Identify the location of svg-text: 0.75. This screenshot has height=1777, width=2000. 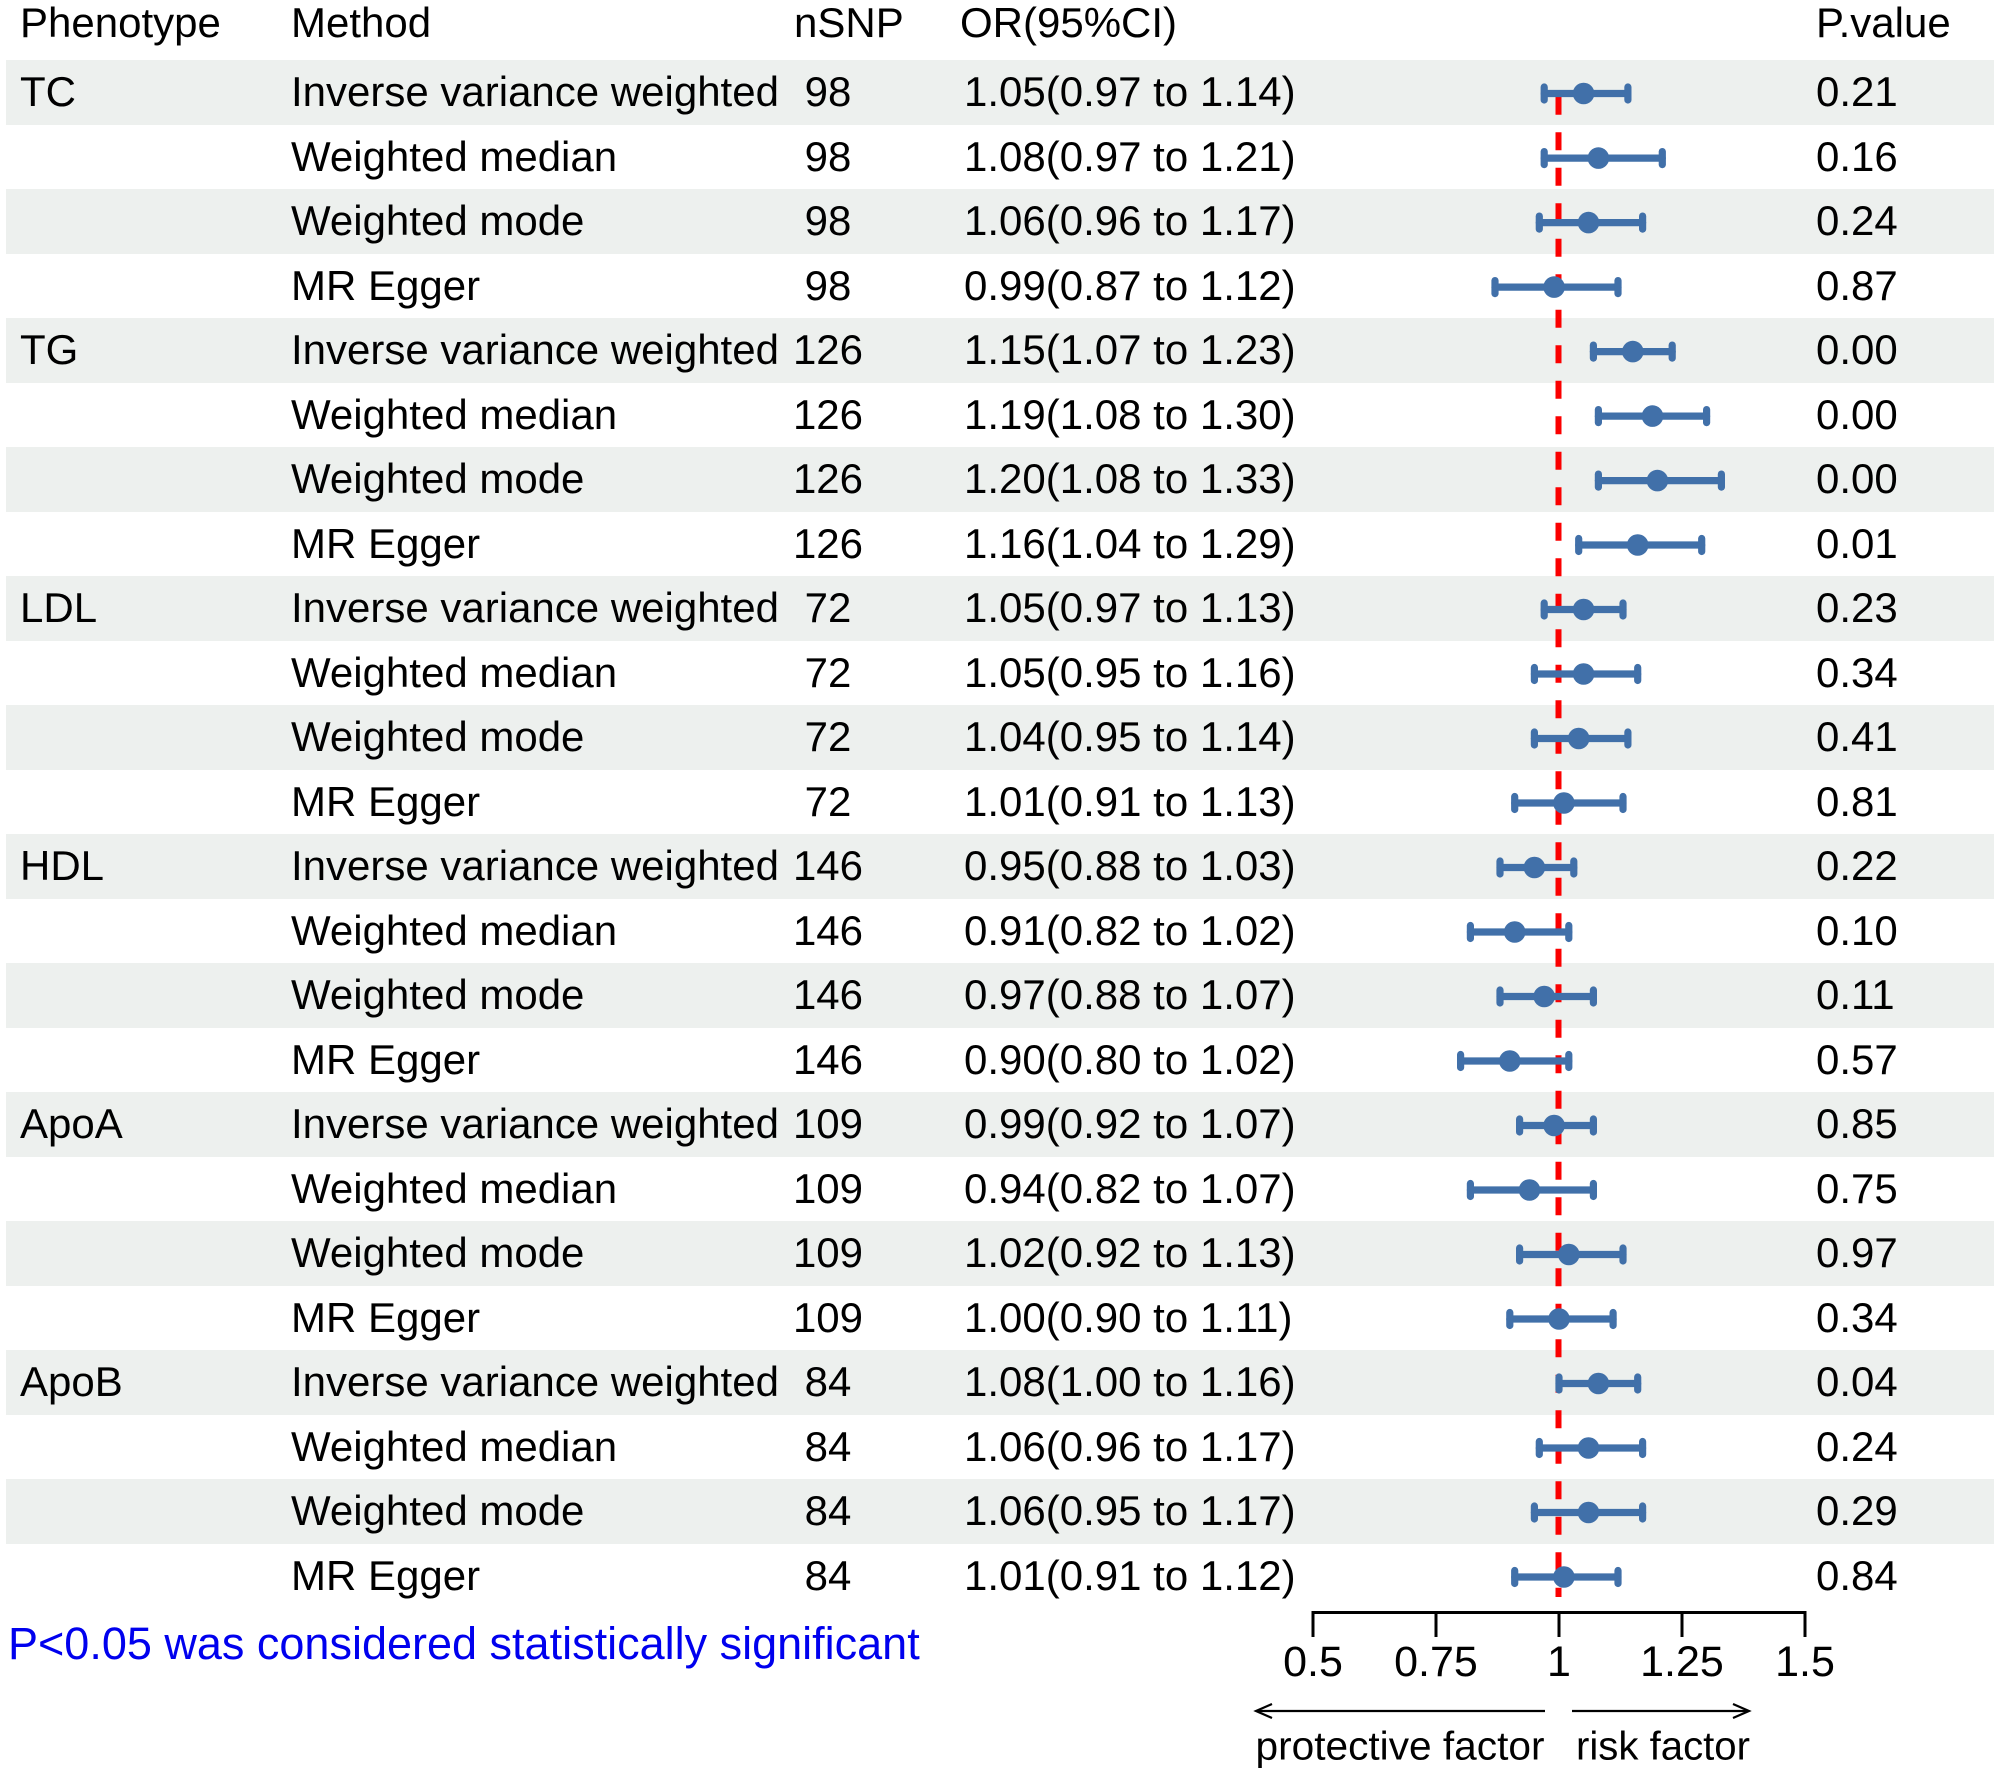
(1436, 1662).